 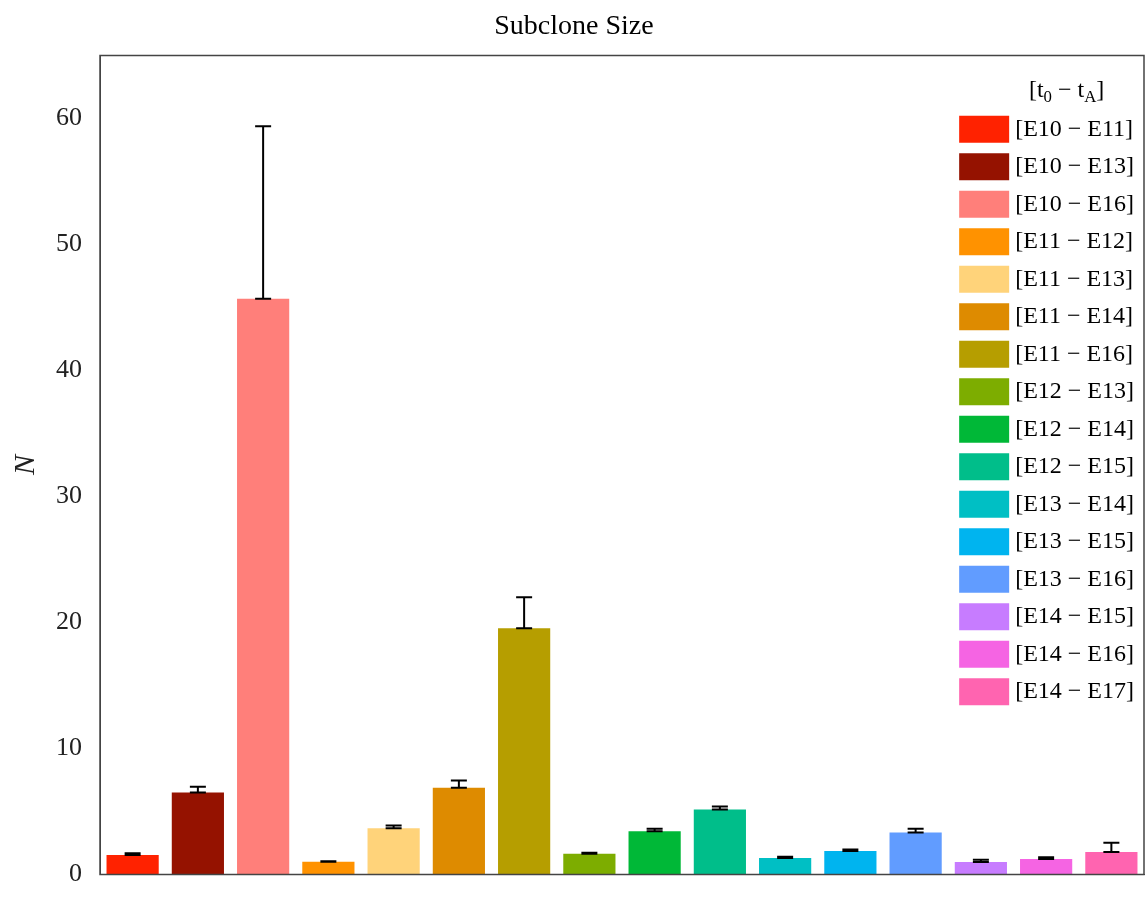 I want to click on y-tick-label: 40, so click(x=69, y=369).